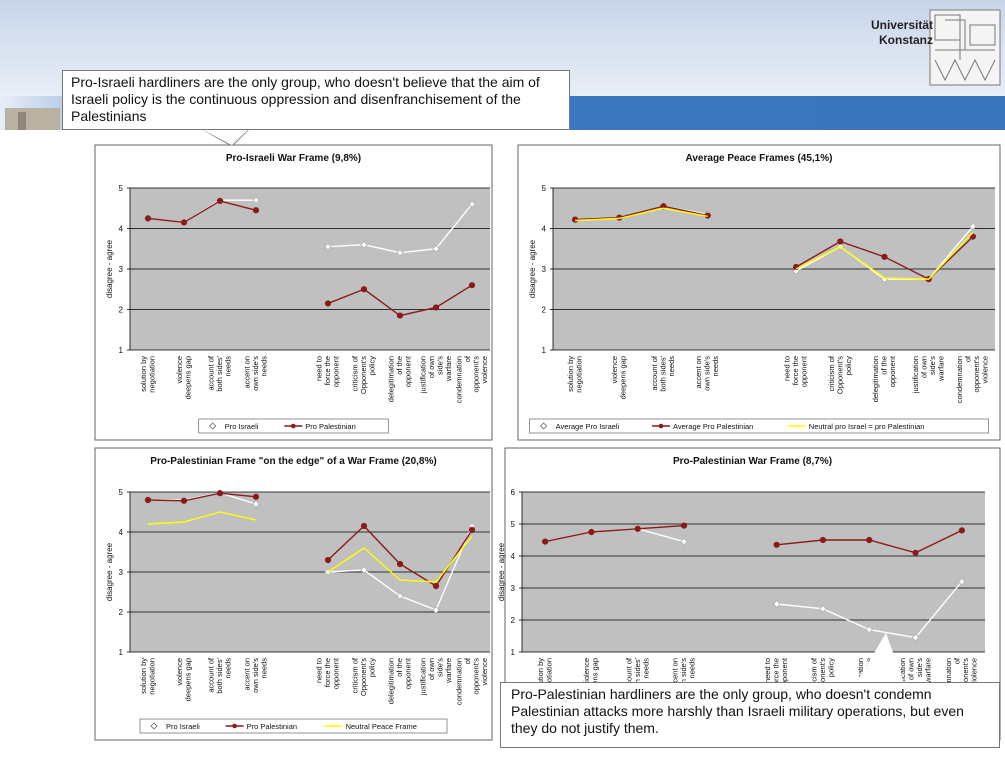 This screenshot has width=1005, height=758. What do you see at coordinates (774, 243) in the screenshot?
I see `series-line` at bounding box center [774, 243].